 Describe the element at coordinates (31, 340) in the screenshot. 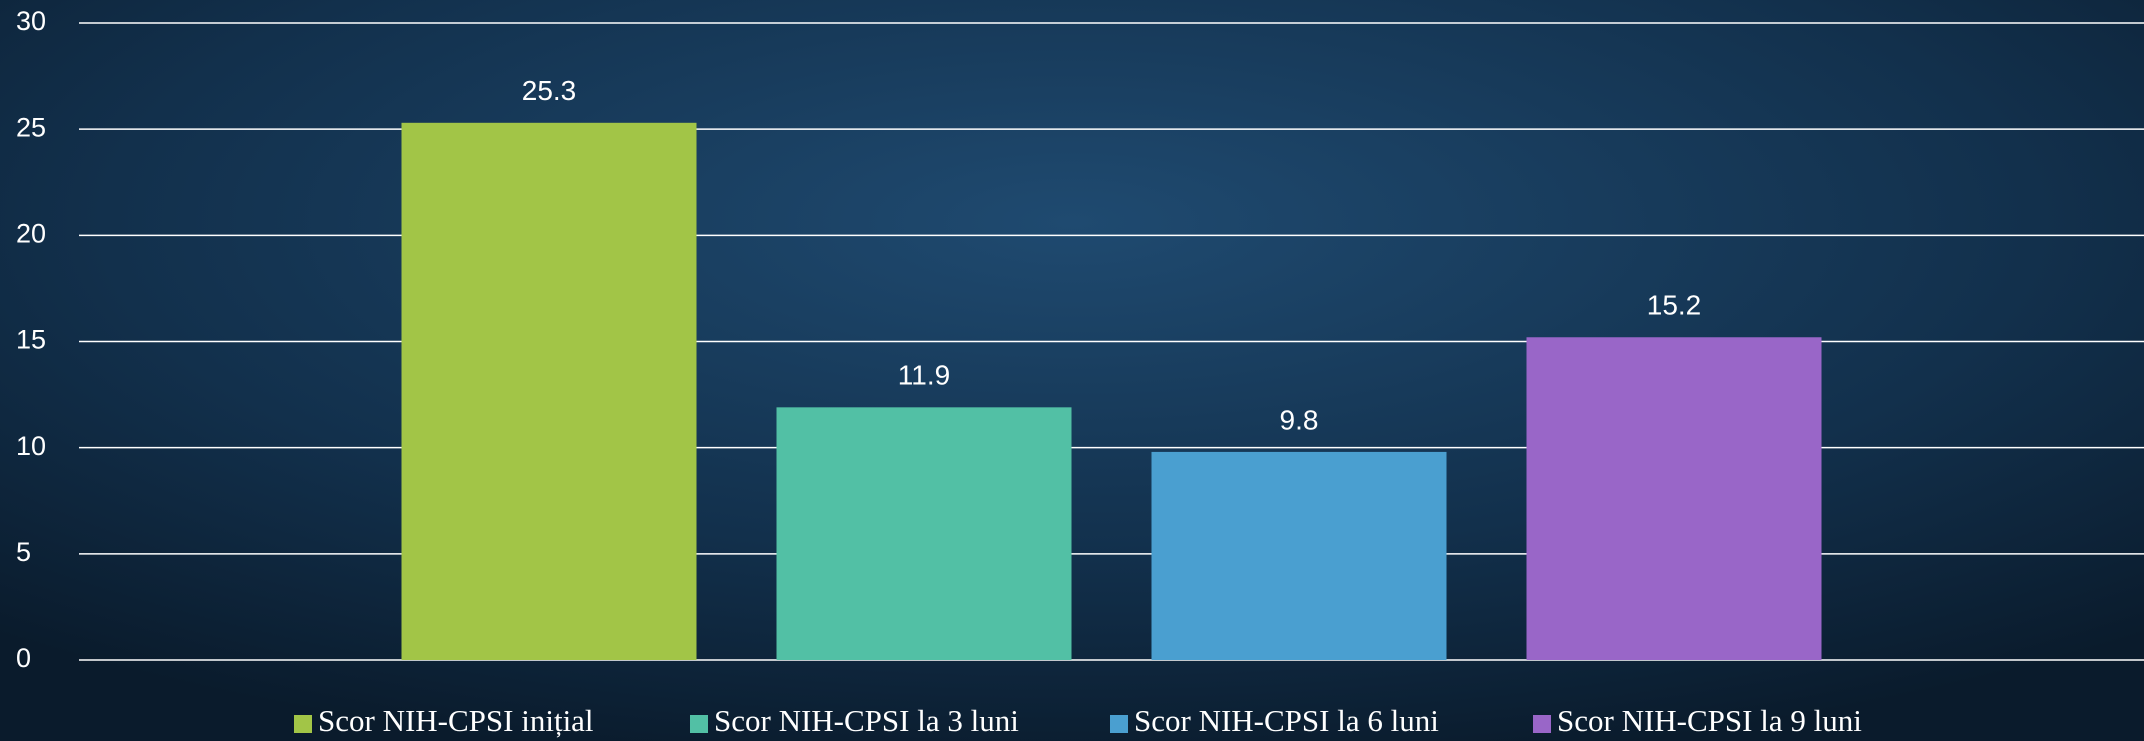

I see `y-tick-label: 15` at that location.